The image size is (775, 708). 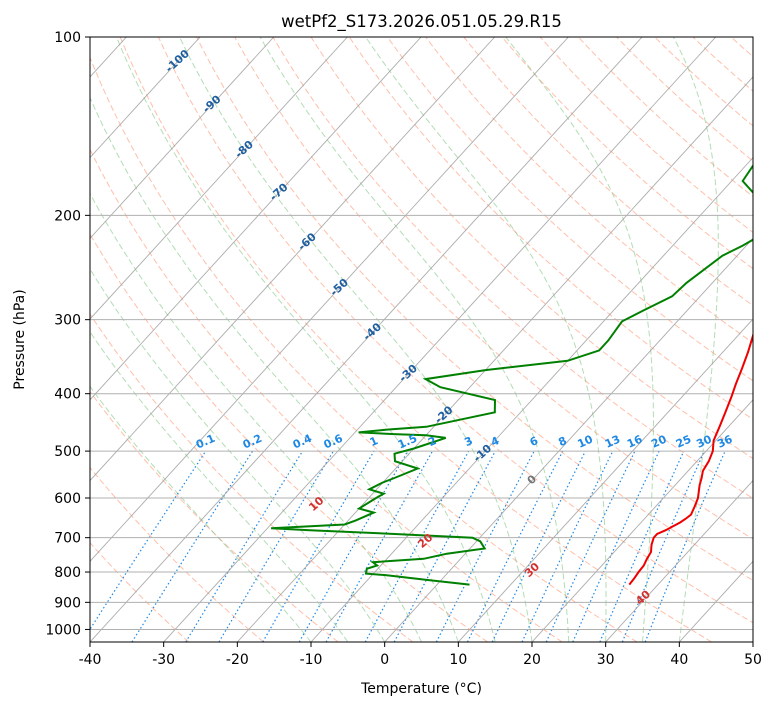 What do you see at coordinates (67, 38) in the screenshot?
I see `y-tick-label: 100` at bounding box center [67, 38].